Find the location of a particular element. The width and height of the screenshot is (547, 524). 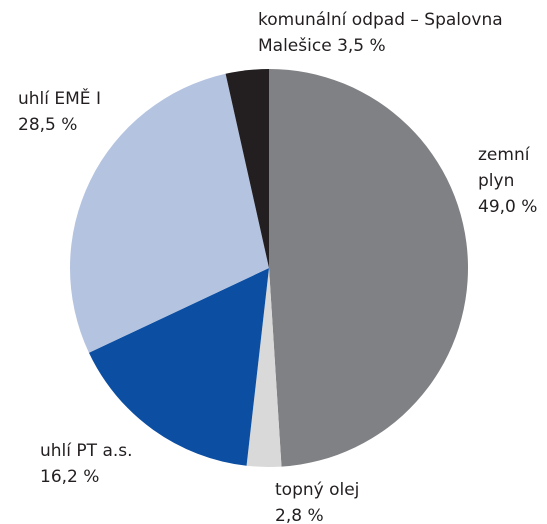

category-label: komunální odpad – Spalovna Malešice is located at coordinates (380, 33).